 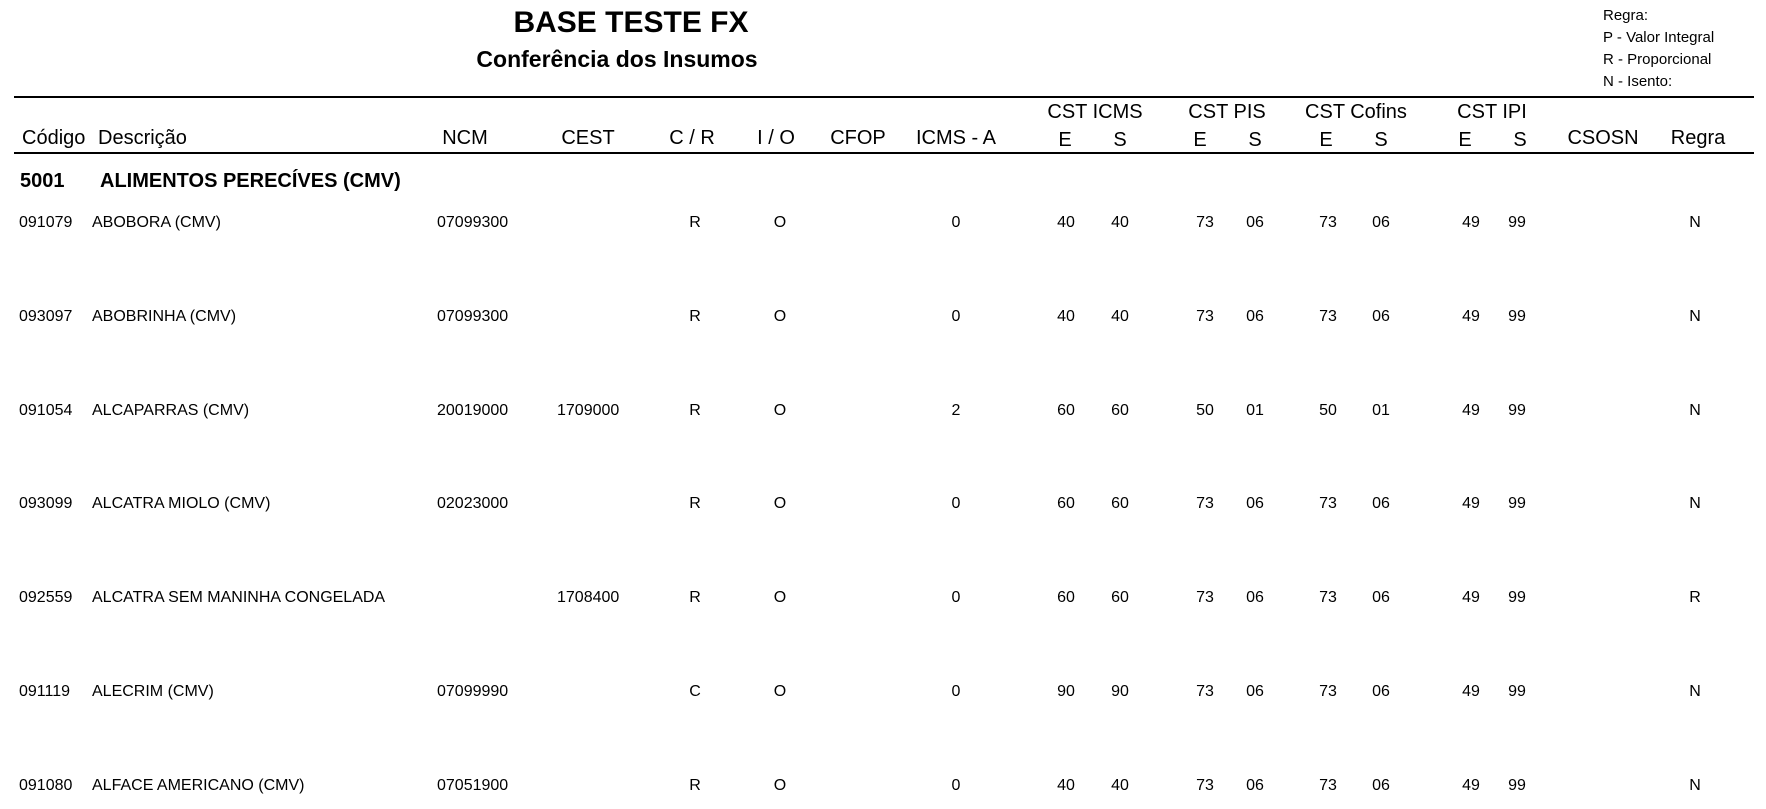 What do you see at coordinates (858, 138) in the screenshot?
I see `column-header: CFOP` at bounding box center [858, 138].